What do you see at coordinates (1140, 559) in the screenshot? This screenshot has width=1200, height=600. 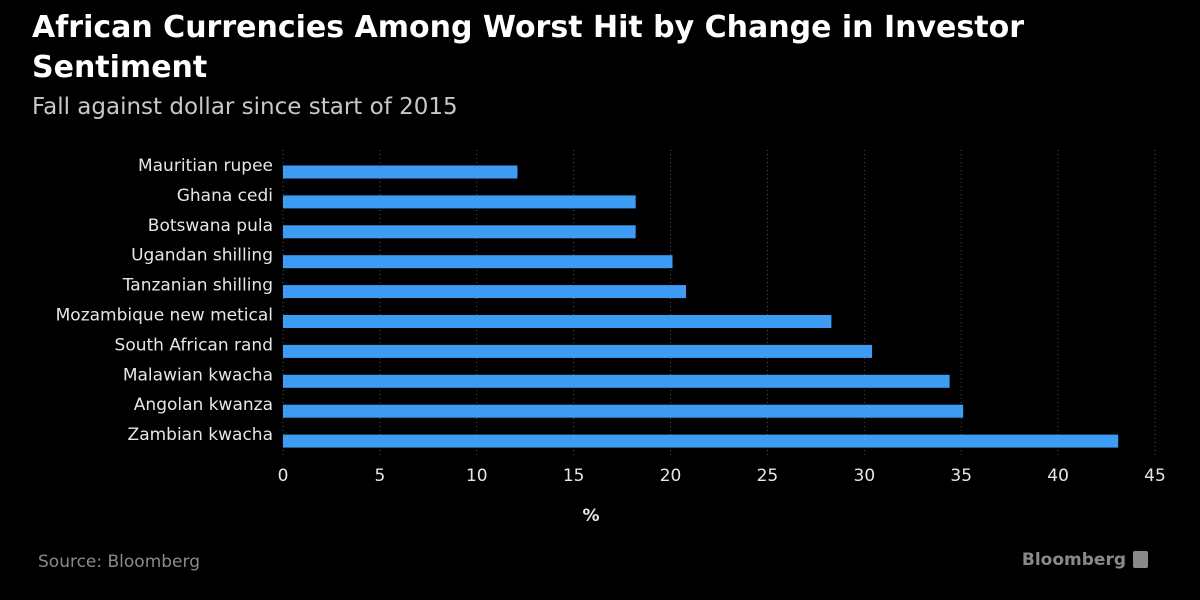 I see `brand-icon` at bounding box center [1140, 559].